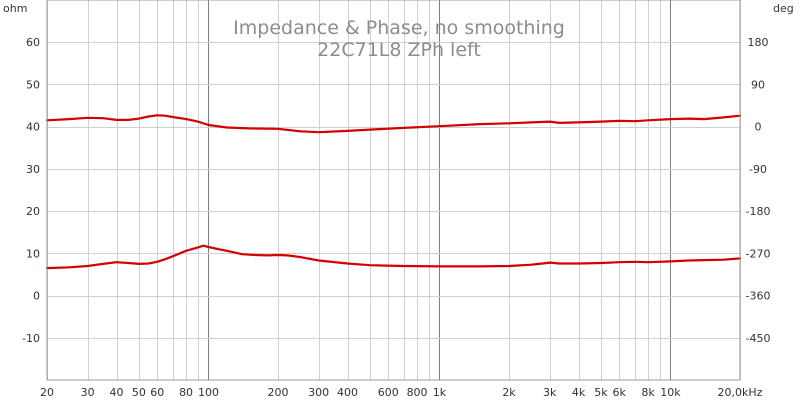 The height and width of the screenshot is (400, 800). I want to click on x-tick-label: 80, so click(186, 392).